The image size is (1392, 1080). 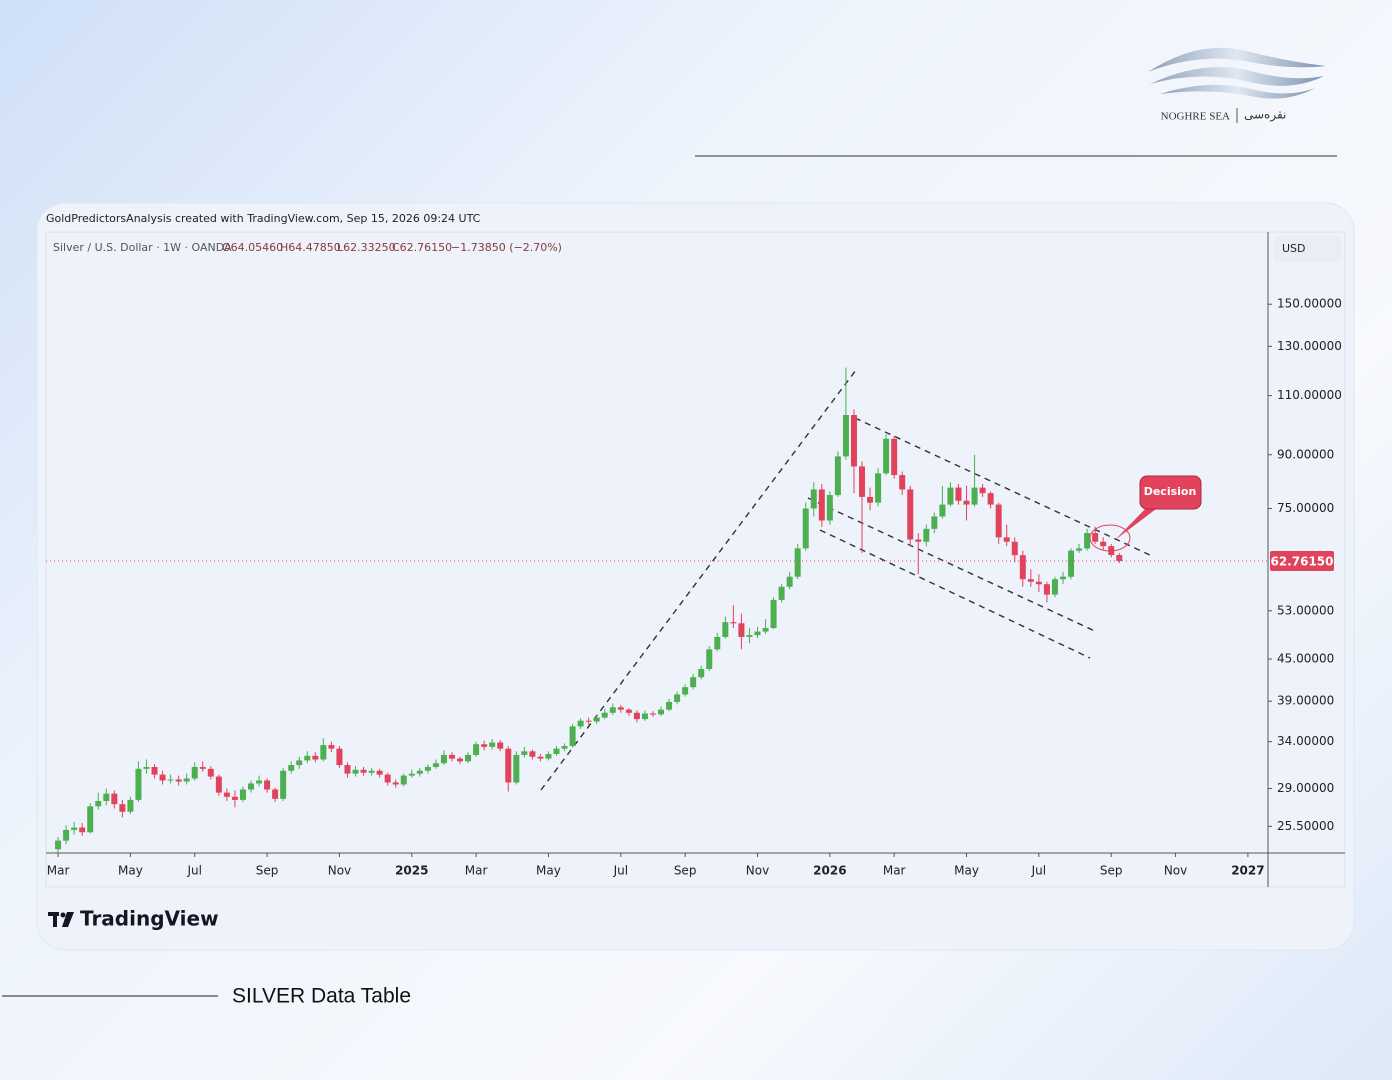 What do you see at coordinates (685, 871) in the screenshot?
I see `x-tick-label: Sep` at bounding box center [685, 871].